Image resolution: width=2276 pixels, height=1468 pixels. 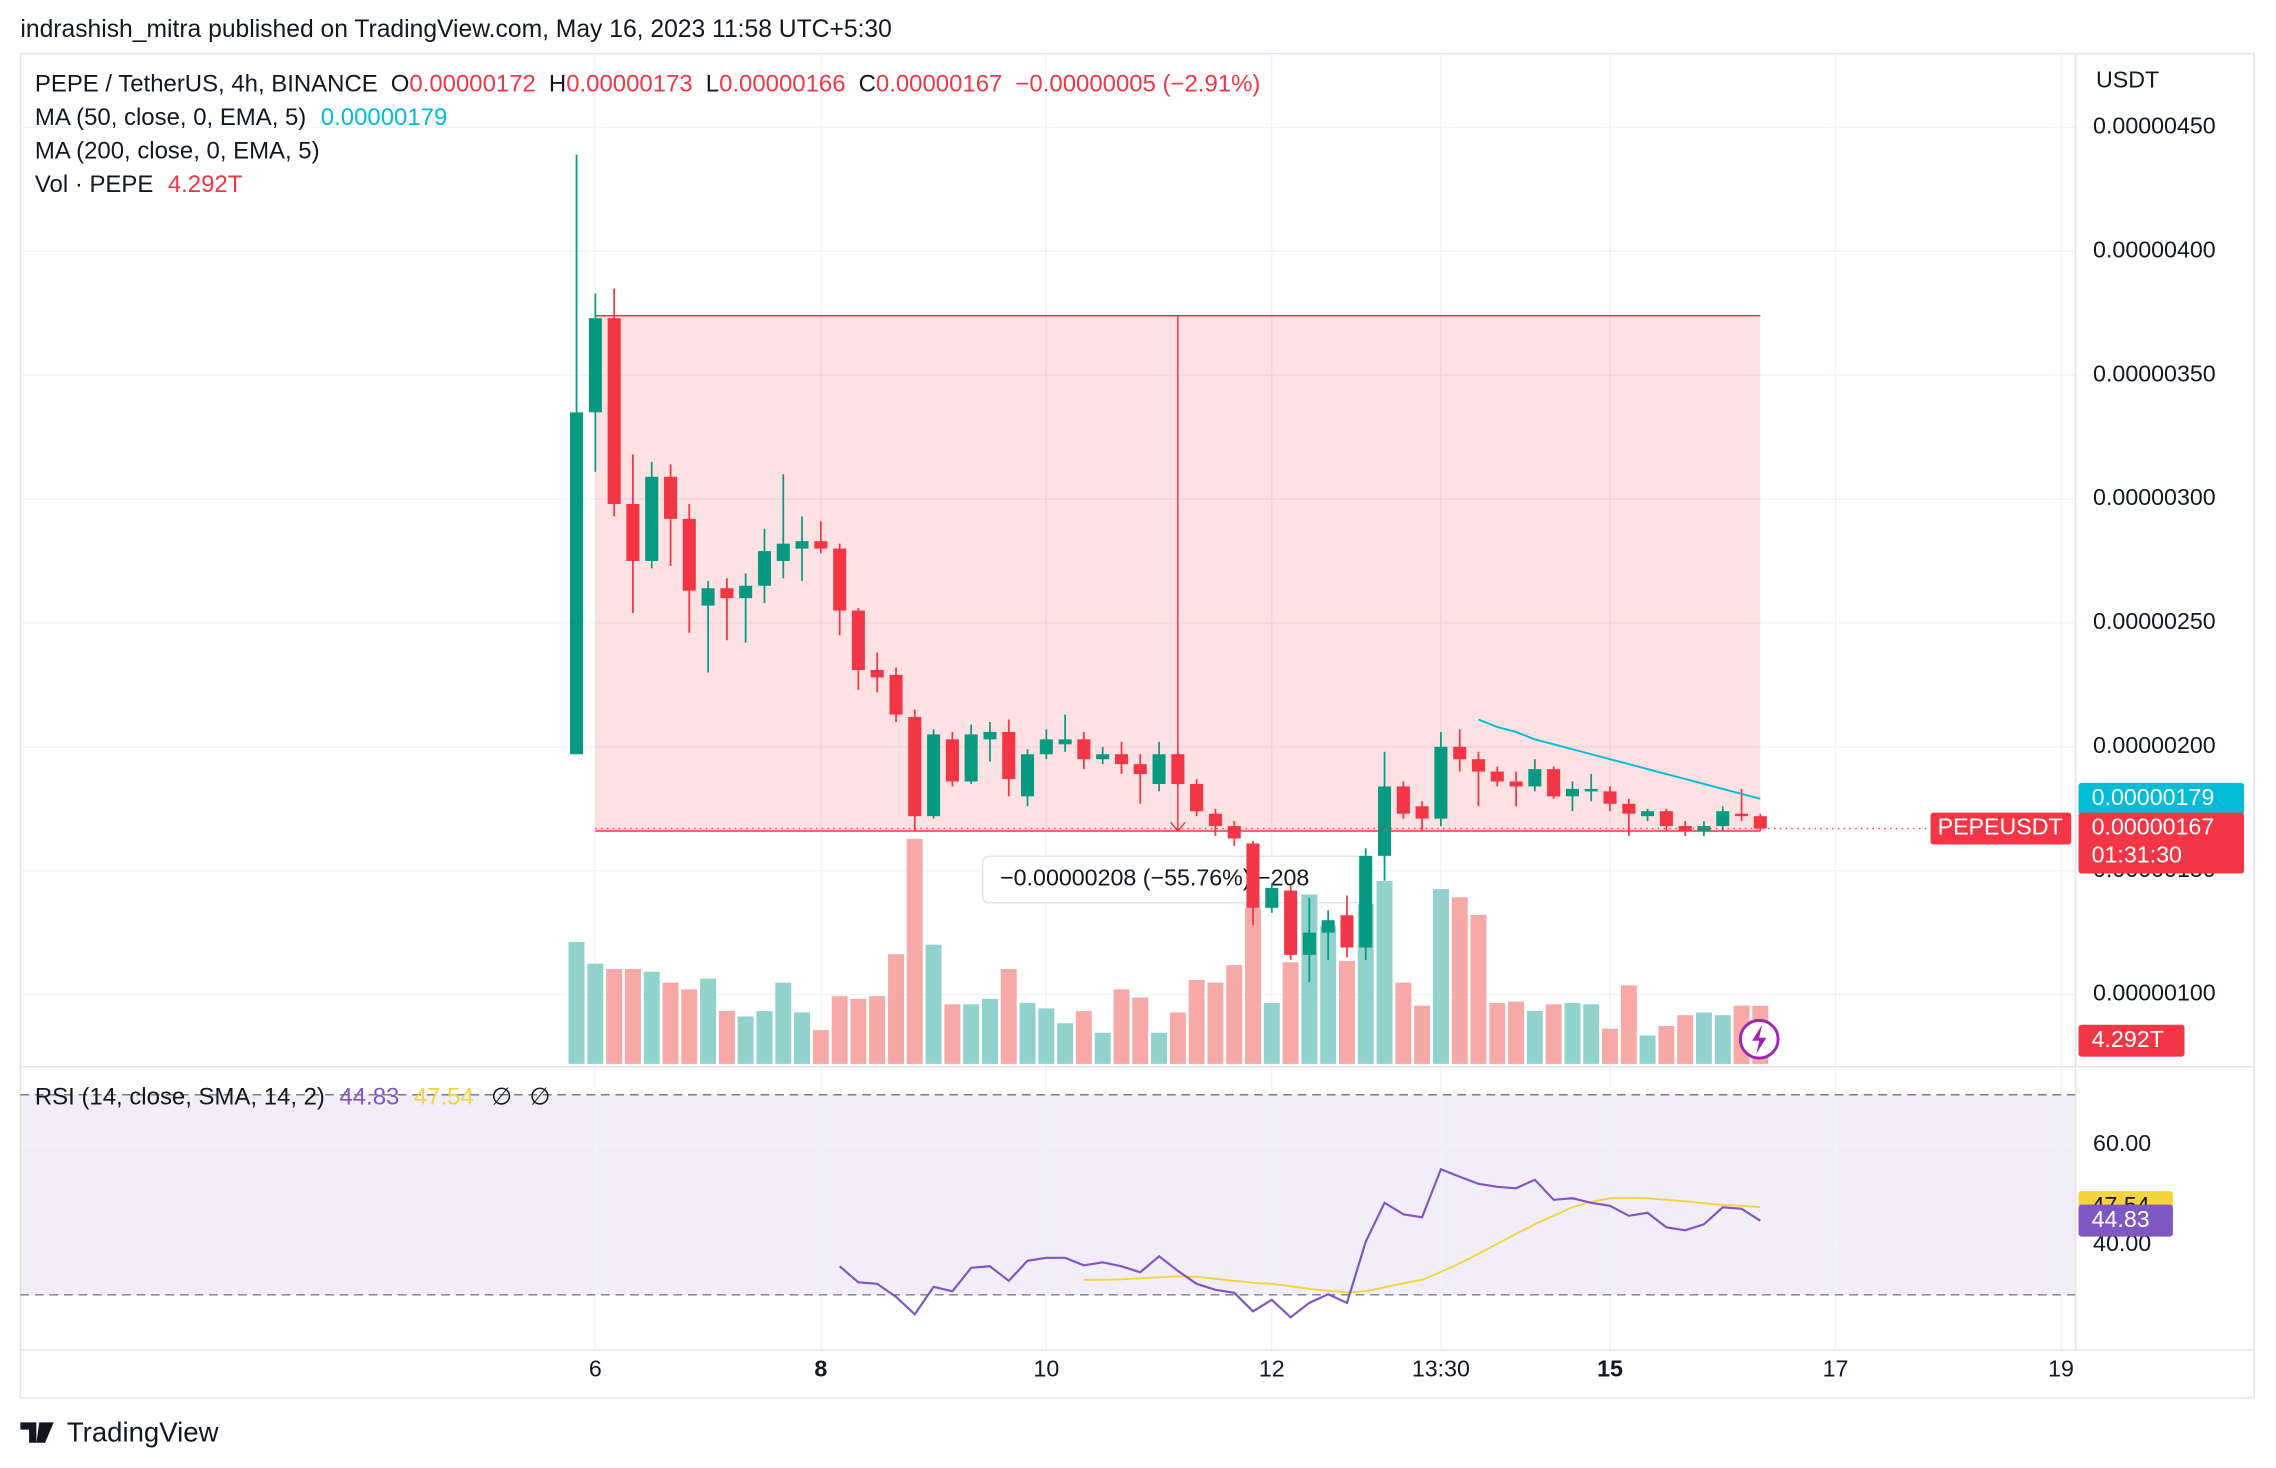 I want to click on rsi-tick-label: 60.00, so click(x=2122, y=1143).